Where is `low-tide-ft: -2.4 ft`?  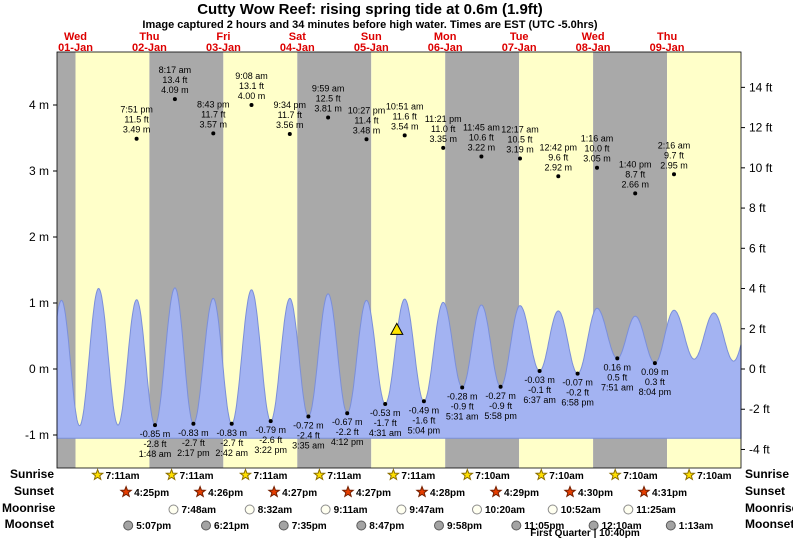 low-tide-ft: -2.4 ft is located at coordinates (309, 436).